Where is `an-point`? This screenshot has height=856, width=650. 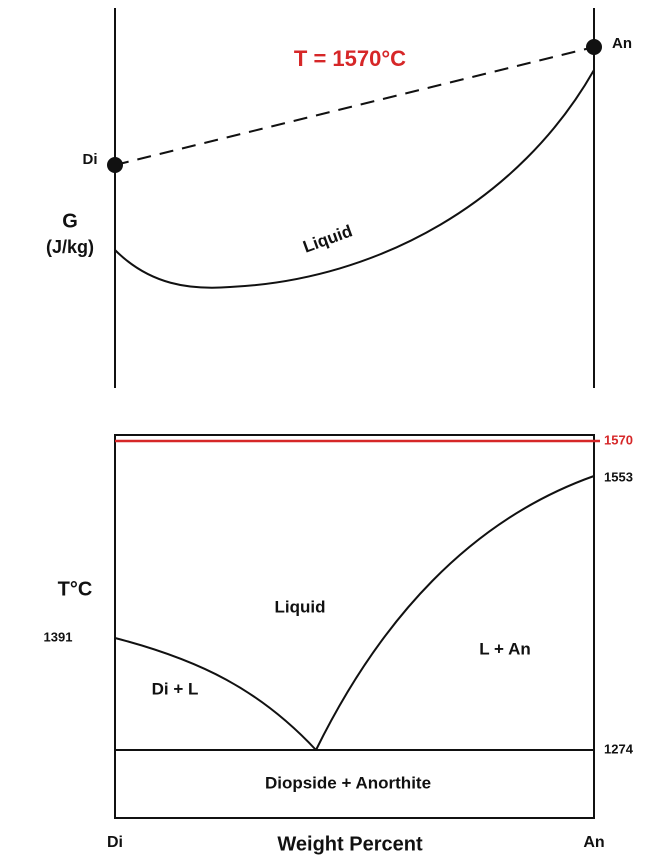 an-point is located at coordinates (594, 47).